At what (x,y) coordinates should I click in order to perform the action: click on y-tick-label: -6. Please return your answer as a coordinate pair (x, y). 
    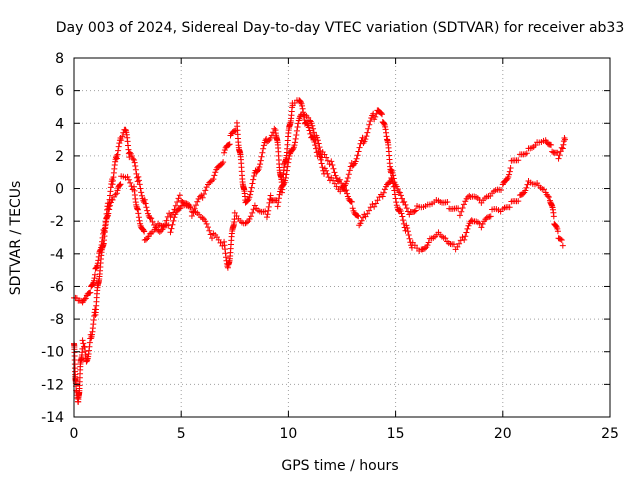
    Looking at the image, I should click on (57, 287).